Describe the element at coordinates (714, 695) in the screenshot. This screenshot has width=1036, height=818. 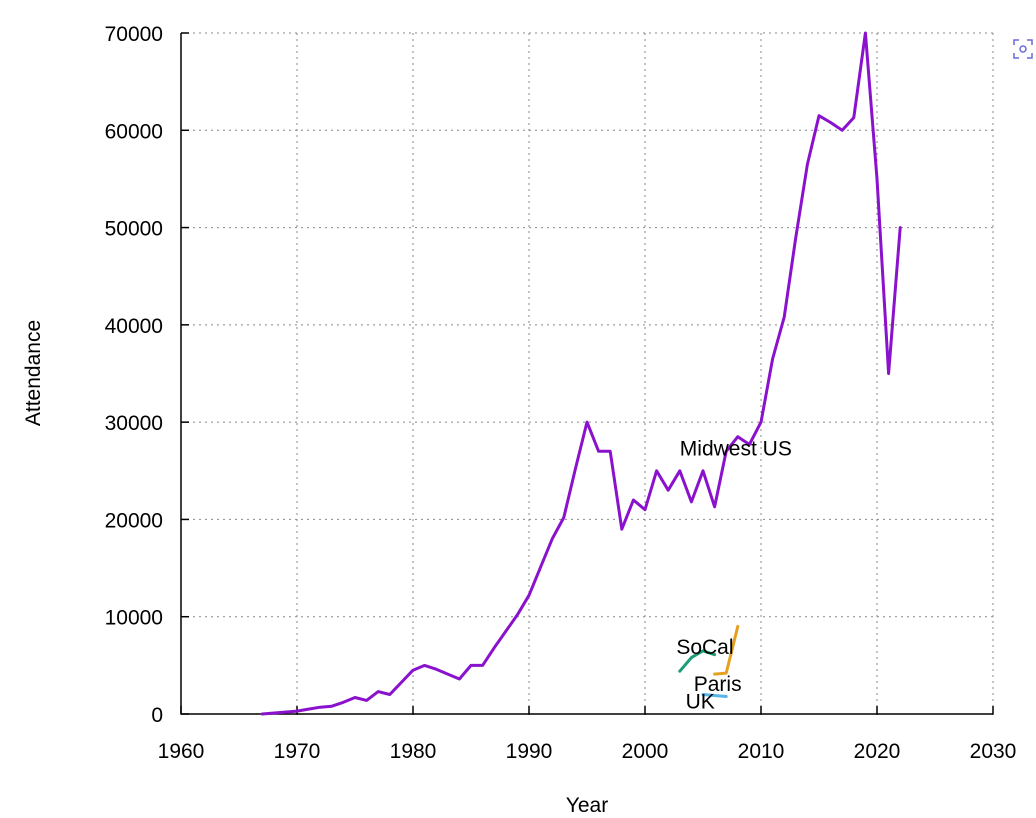
I see `series-line-uk` at that location.